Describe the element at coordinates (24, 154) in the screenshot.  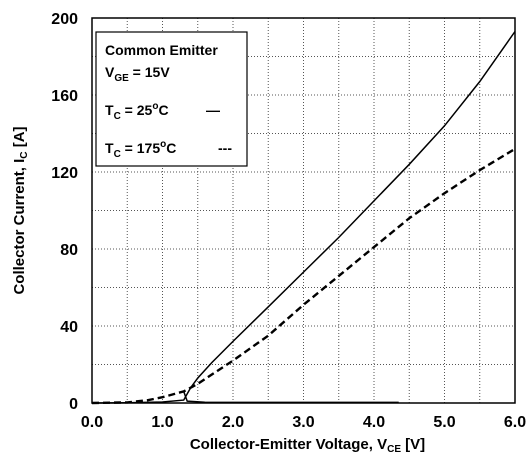
I see `y-axis-title-sub: C` at that location.